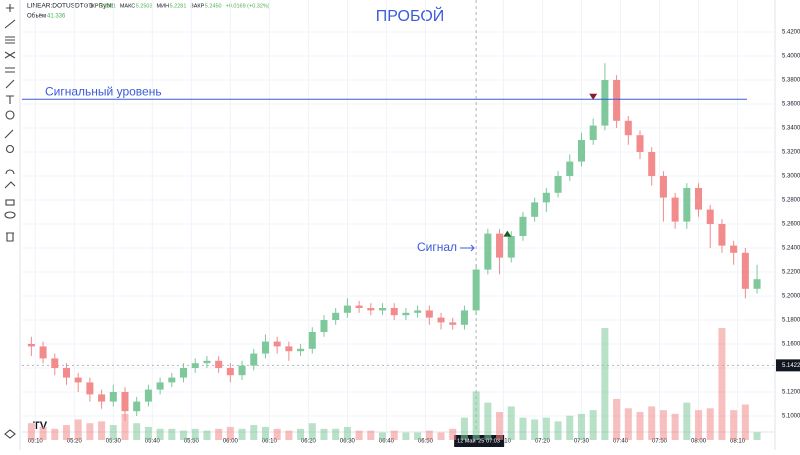 This screenshot has height=455, width=800. I want to click on line-tool, so click(10, 24).